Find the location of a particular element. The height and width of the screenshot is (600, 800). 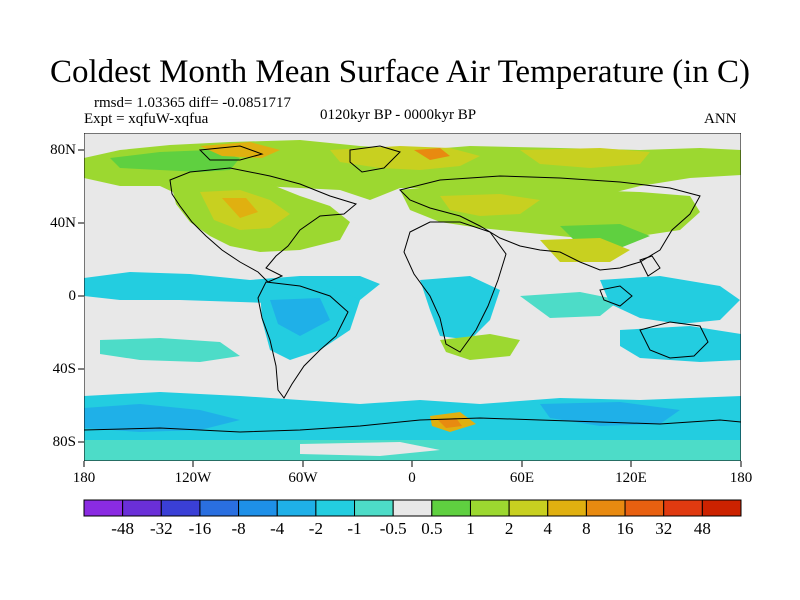

lat-label-80n: 80N is located at coordinates (63, 150).